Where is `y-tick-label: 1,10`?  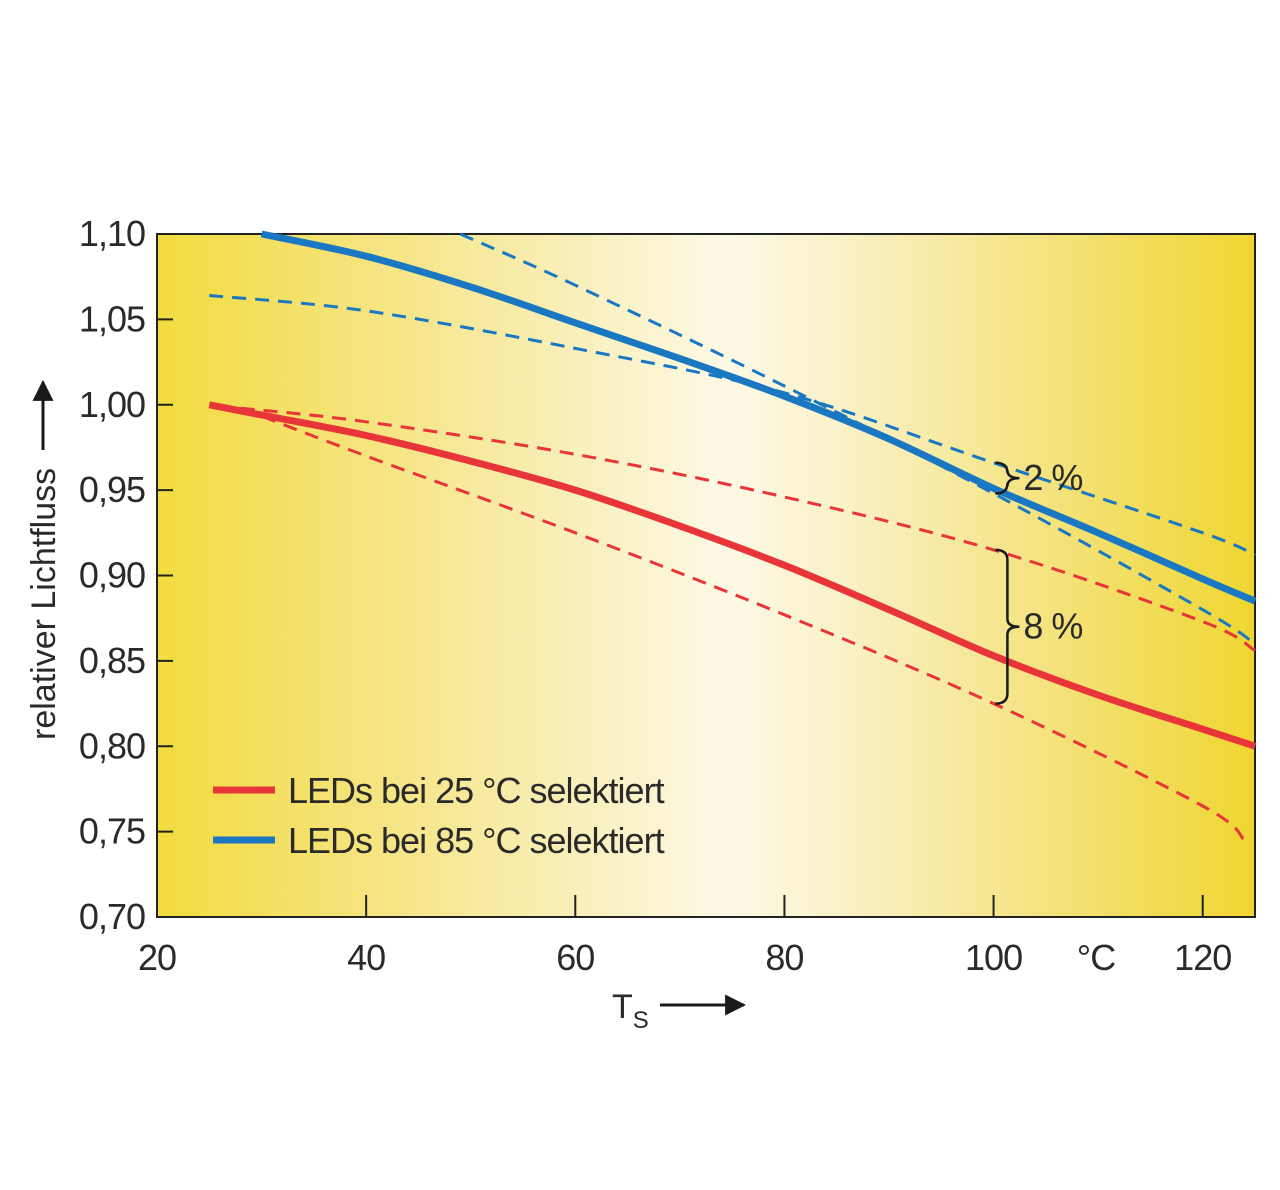 y-tick-label: 1,10 is located at coordinates (112, 233).